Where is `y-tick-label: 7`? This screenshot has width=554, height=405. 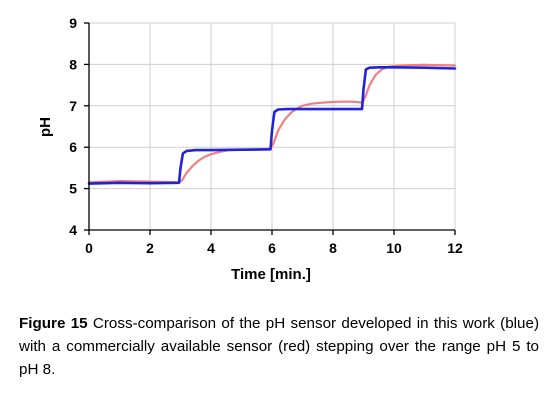 y-tick-label: 7 is located at coordinates (73, 106).